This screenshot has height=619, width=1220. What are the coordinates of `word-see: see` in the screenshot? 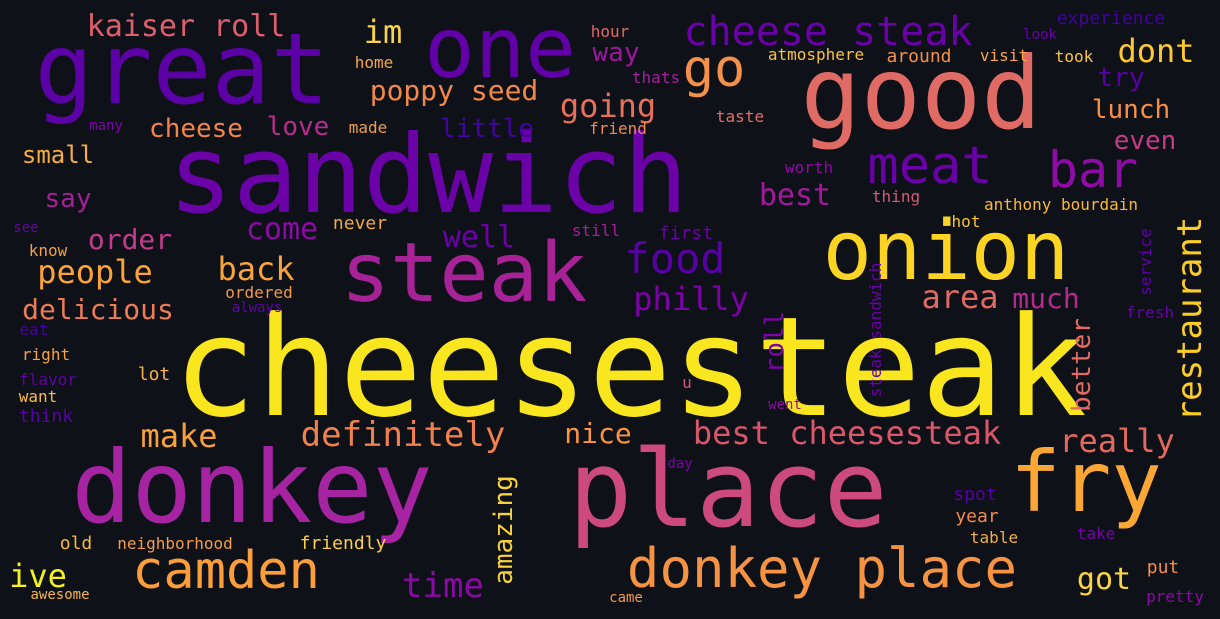 It's located at (26, 228).